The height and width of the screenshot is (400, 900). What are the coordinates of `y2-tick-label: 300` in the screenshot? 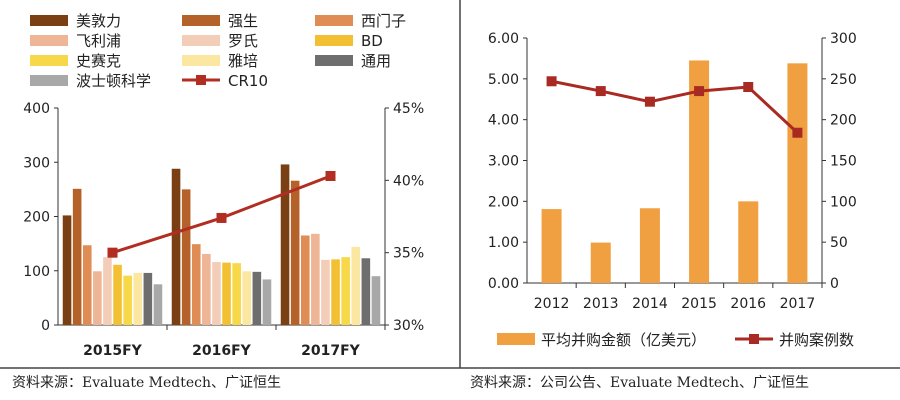 It's located at (843, 39).